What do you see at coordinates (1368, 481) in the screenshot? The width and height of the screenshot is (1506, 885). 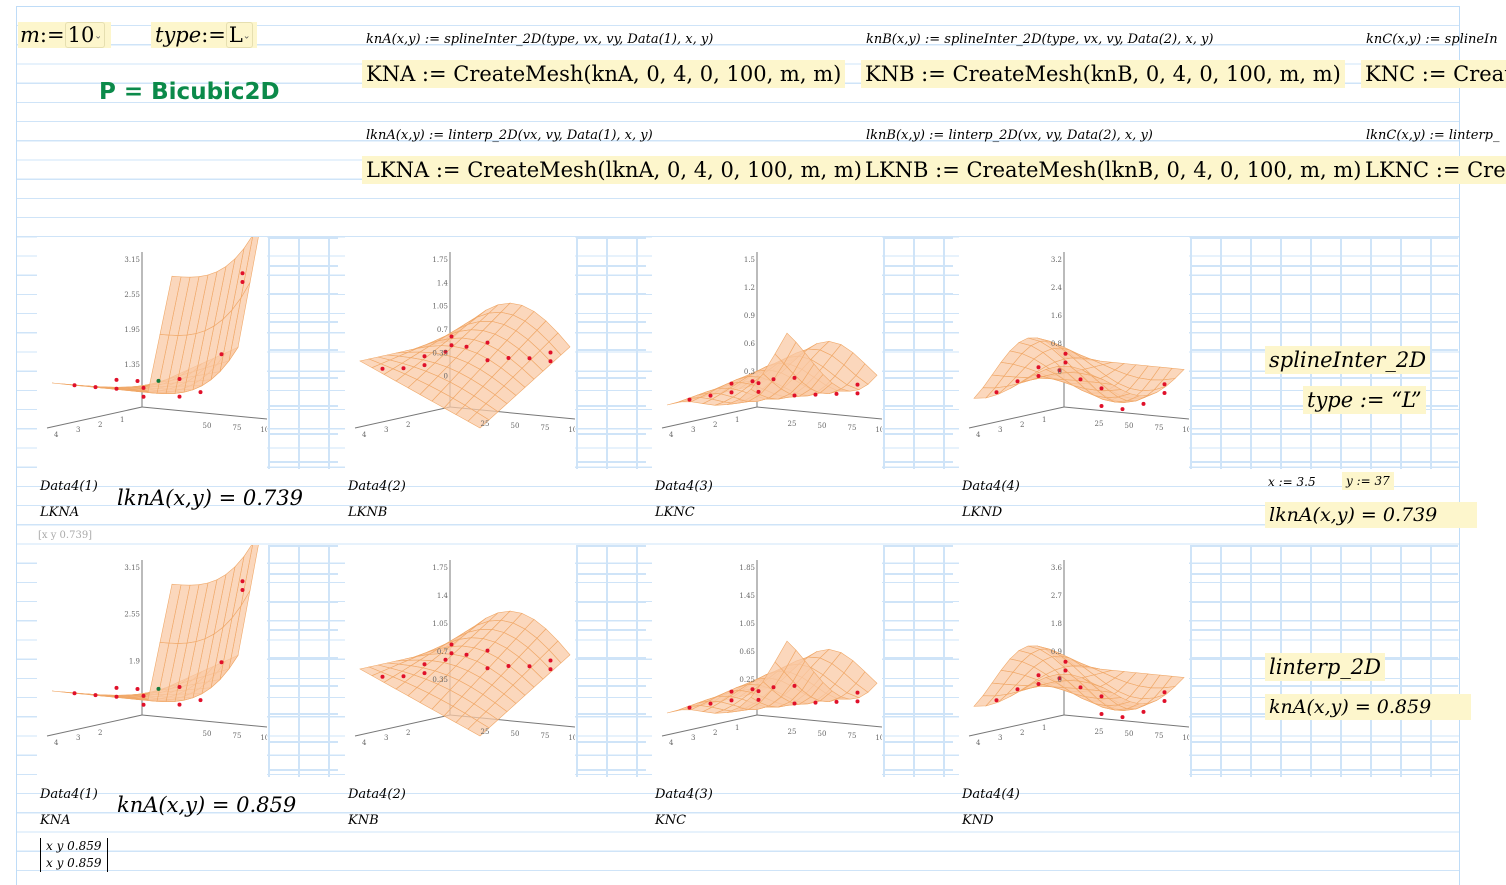 I see `y-assignment: y := 37` at bounding box center [1368, 481].